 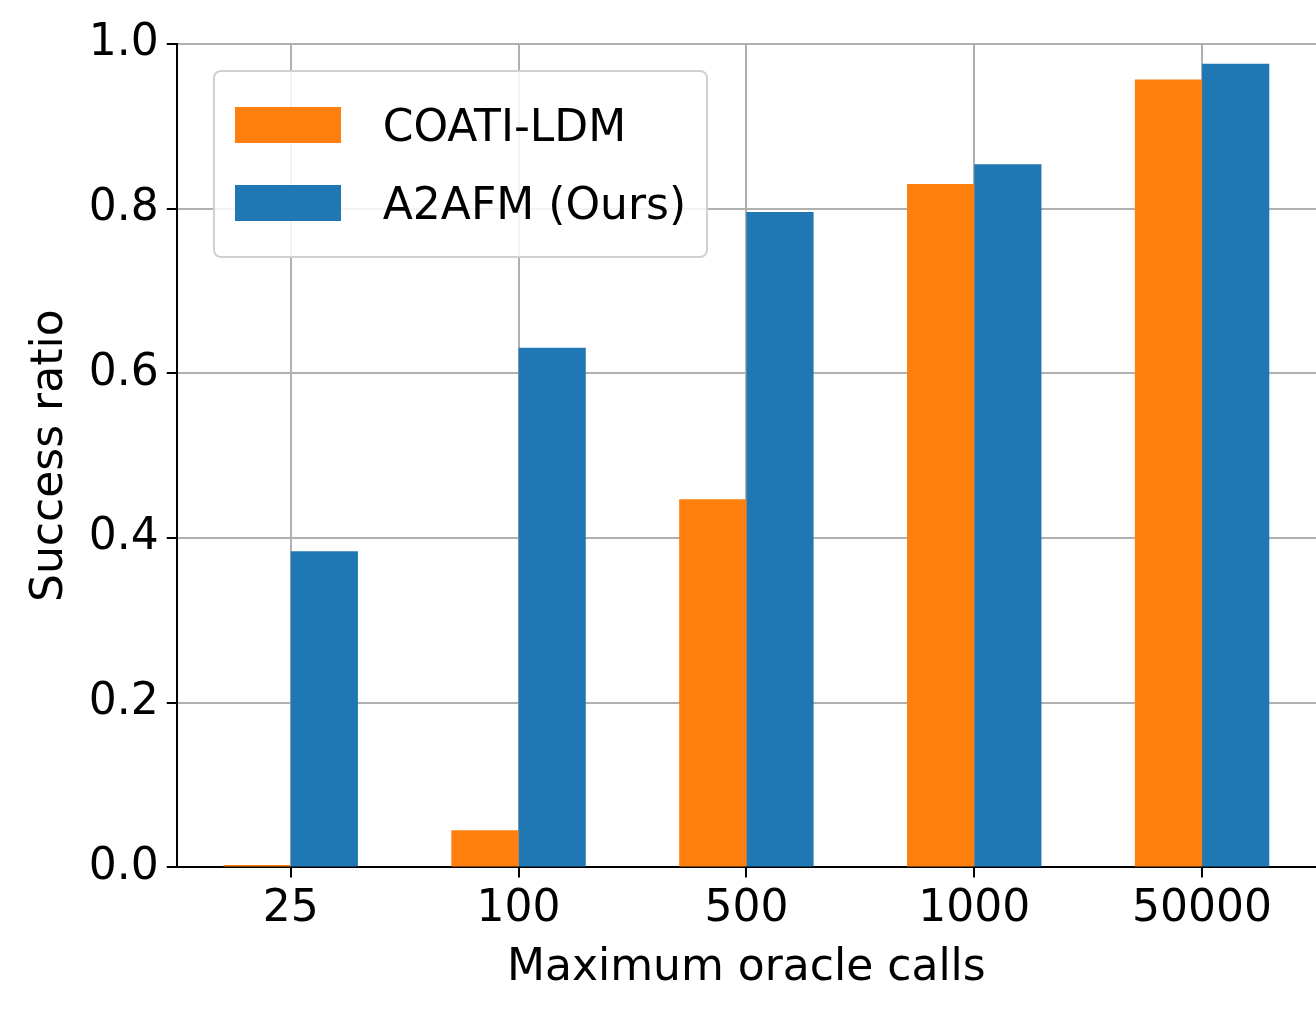 What do you see at coordinates (123, 205) in the screenshot?
I see `y-tick-label: 0.8` at bounding box center [123, 205].